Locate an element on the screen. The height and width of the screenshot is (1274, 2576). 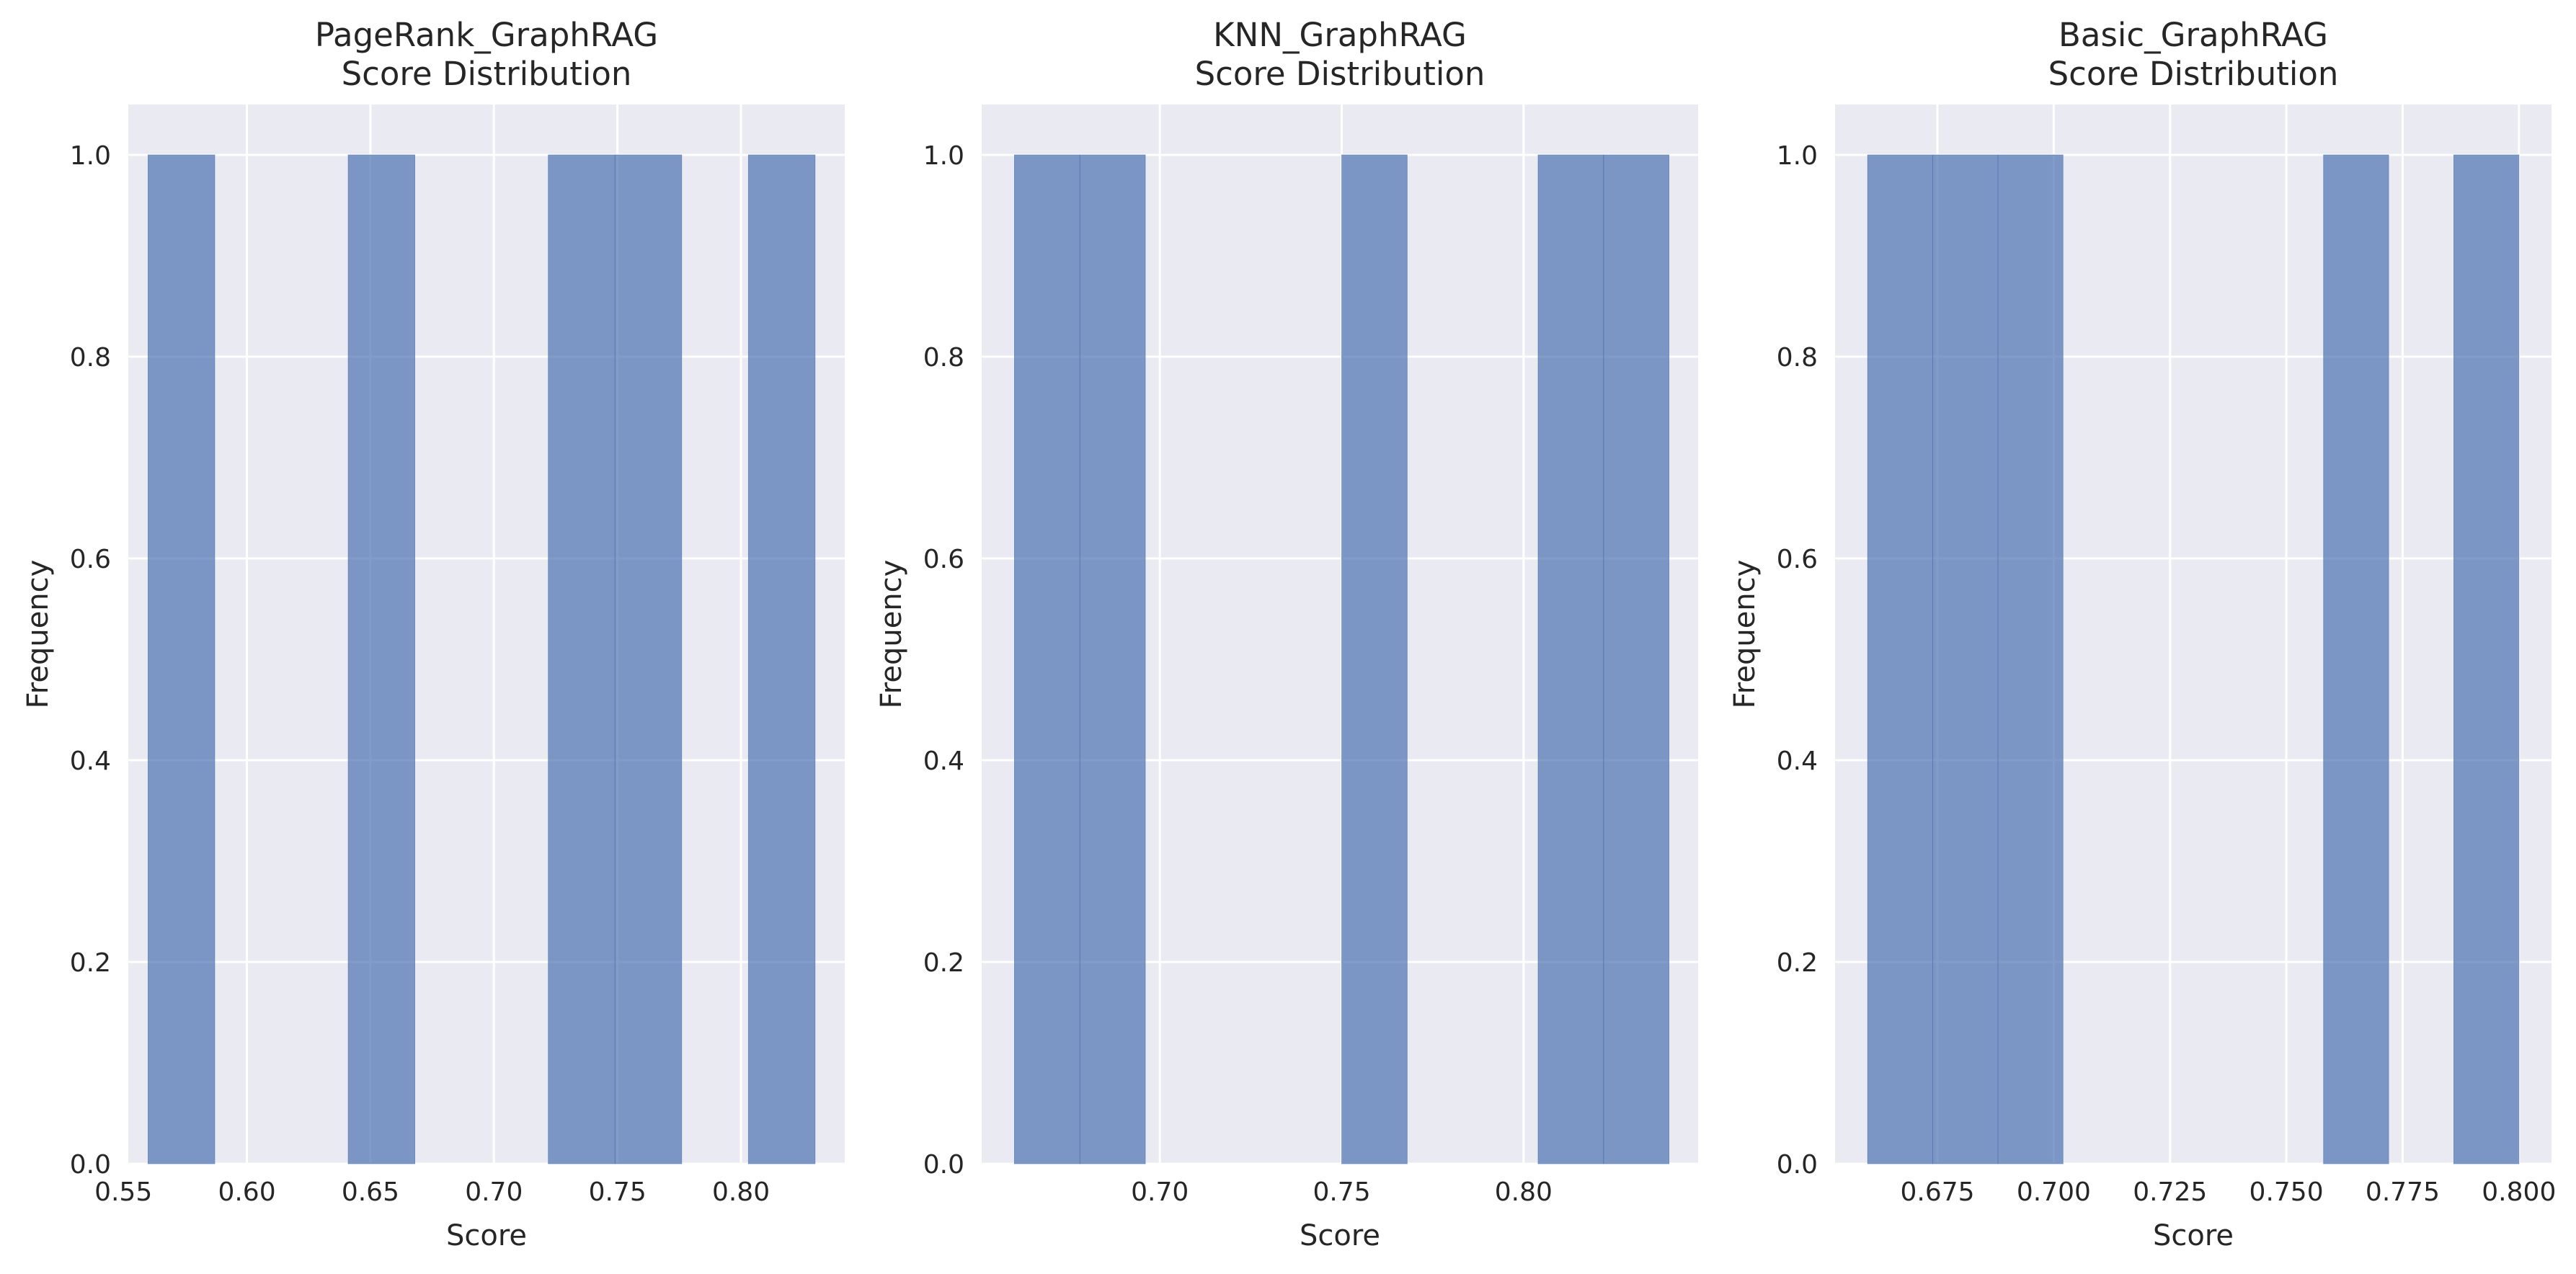
chart-title-line1: Basic_GraphRAG is located at coordinates (2193, 35).